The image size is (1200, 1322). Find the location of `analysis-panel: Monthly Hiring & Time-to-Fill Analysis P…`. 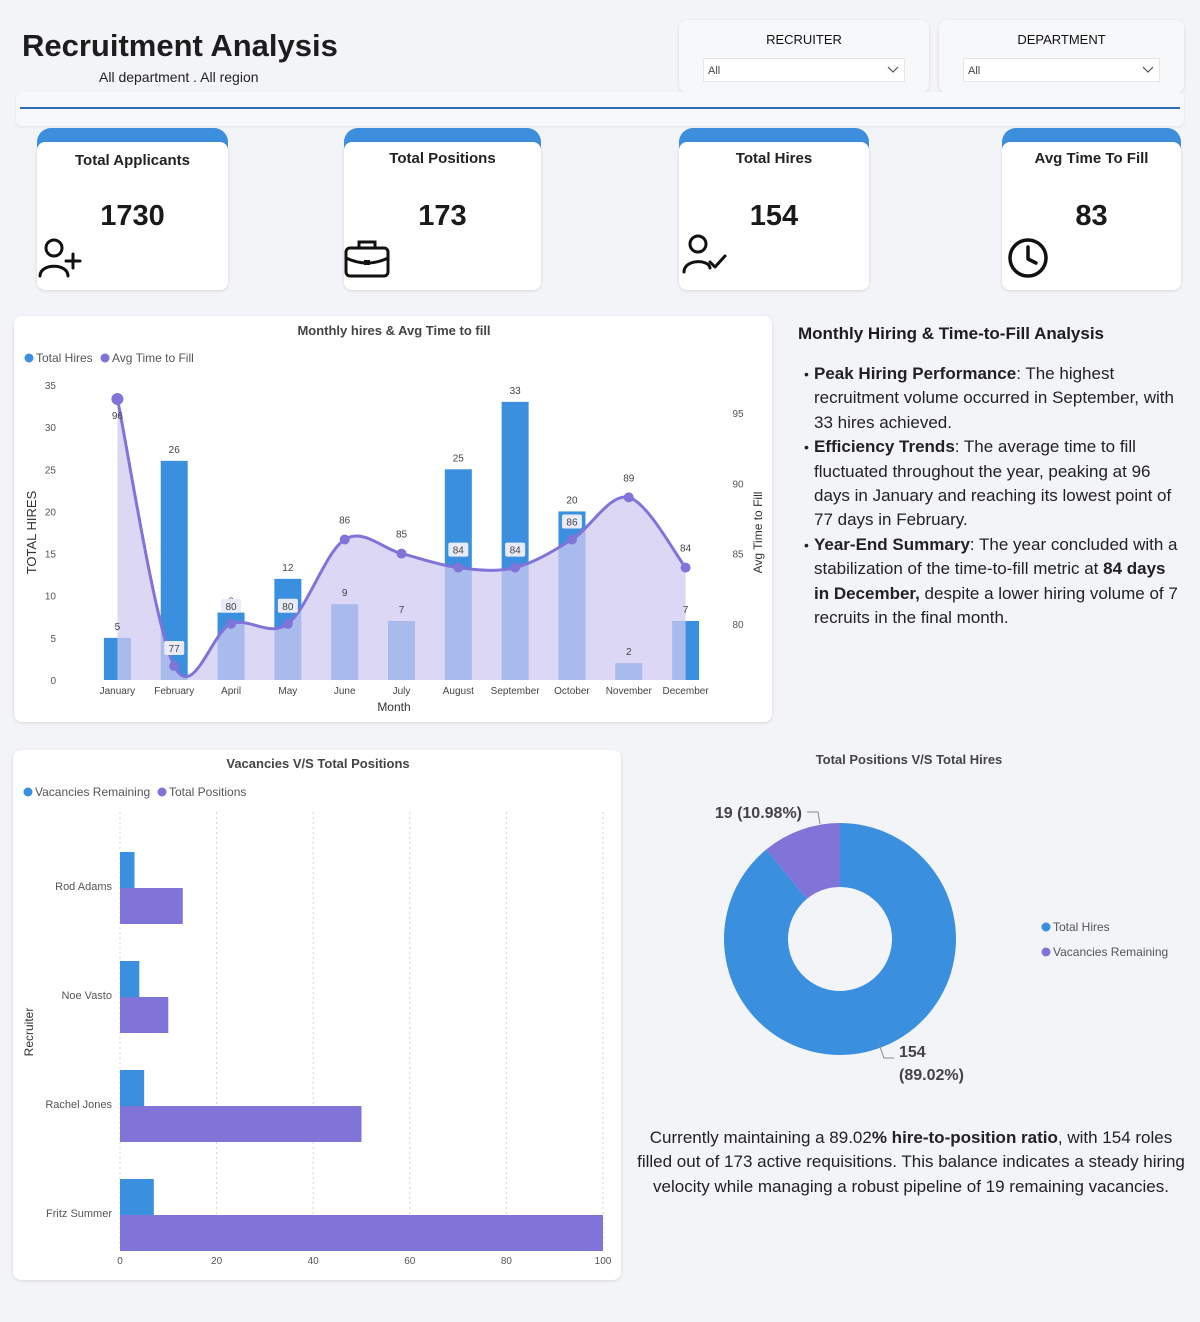

analysis-panel: Monthly Hiring & Time-to-Fill Analysis P… is located at coordinates (982, 521).